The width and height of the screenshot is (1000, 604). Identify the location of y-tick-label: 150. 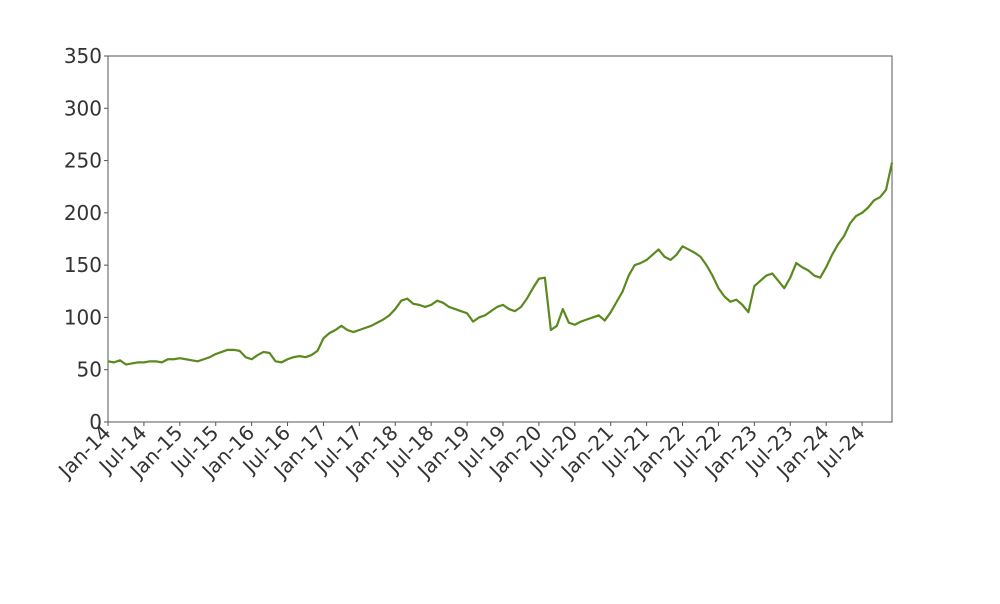
(83, 265).